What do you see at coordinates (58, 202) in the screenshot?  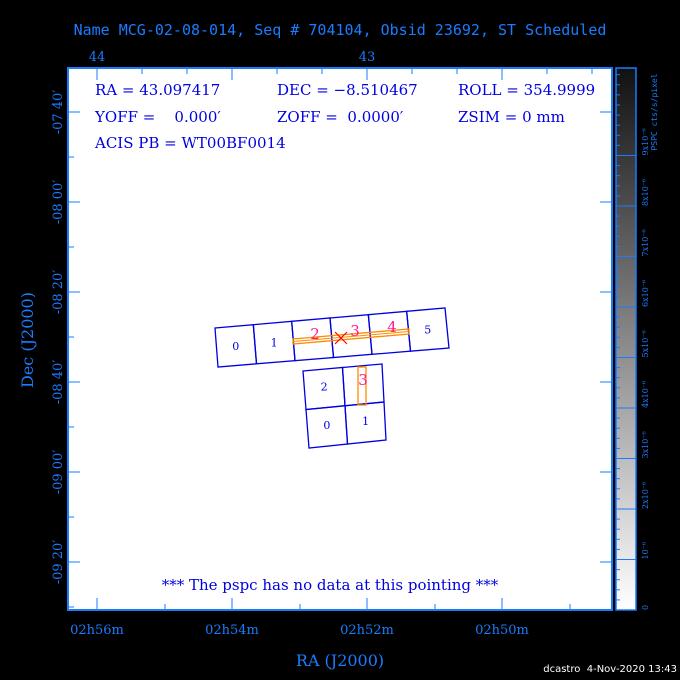 I see `y-tick-label: -08 00′` at bounding box center [58, 202].